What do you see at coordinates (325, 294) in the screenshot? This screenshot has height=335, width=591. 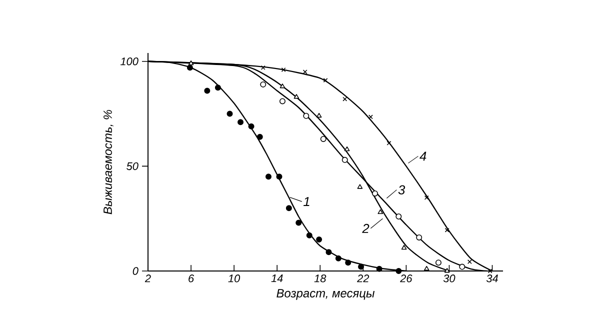 I see `x-axis-title: Возраст, месяцы` at bounding box center [325, 294].